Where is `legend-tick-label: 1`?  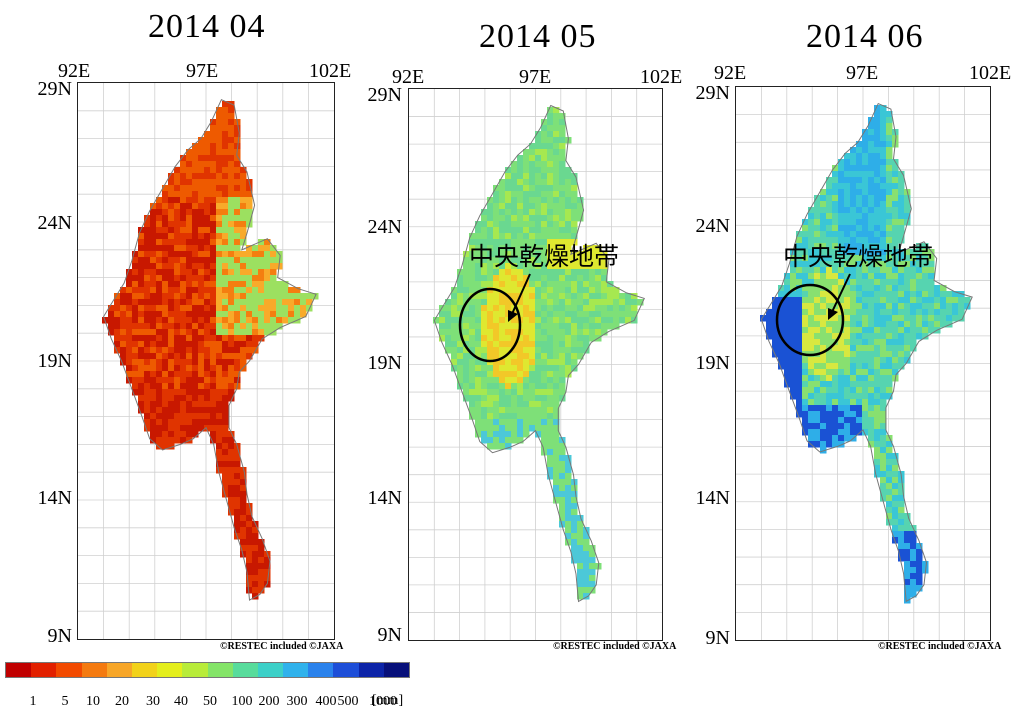
legend-tick-label: 1 is located at coordinates (33, 701).